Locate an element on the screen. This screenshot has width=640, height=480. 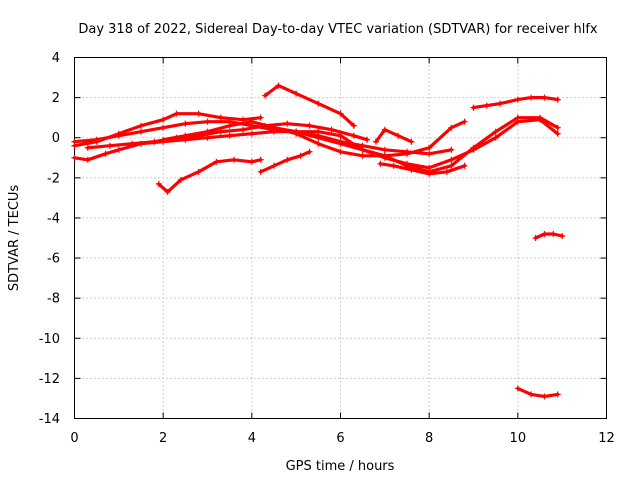
y-tick-label: -4 is located at coordinates (53, 218).